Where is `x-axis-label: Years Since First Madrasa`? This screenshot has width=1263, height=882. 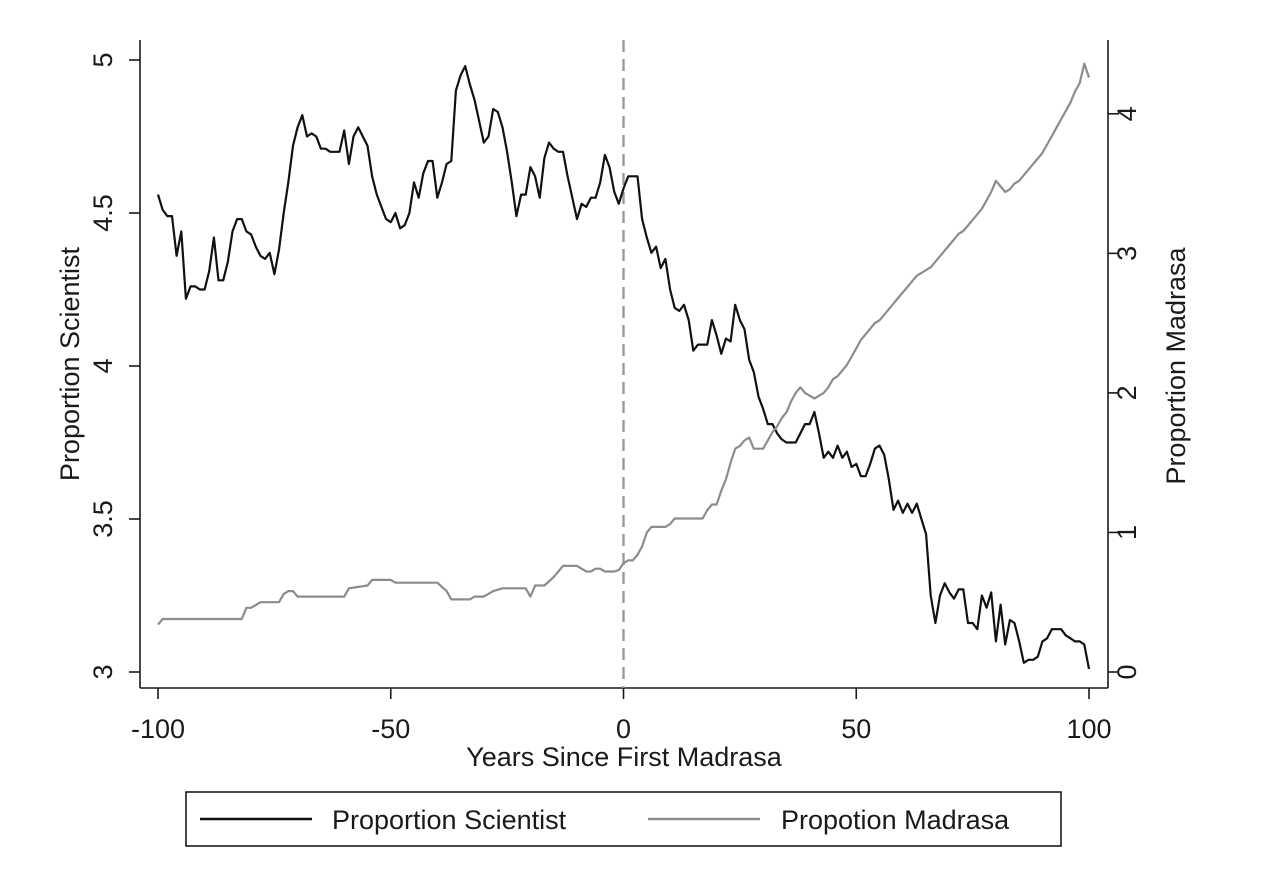
x-axis-label: Years Since First Madrasa is located at coordinates (624, 757).